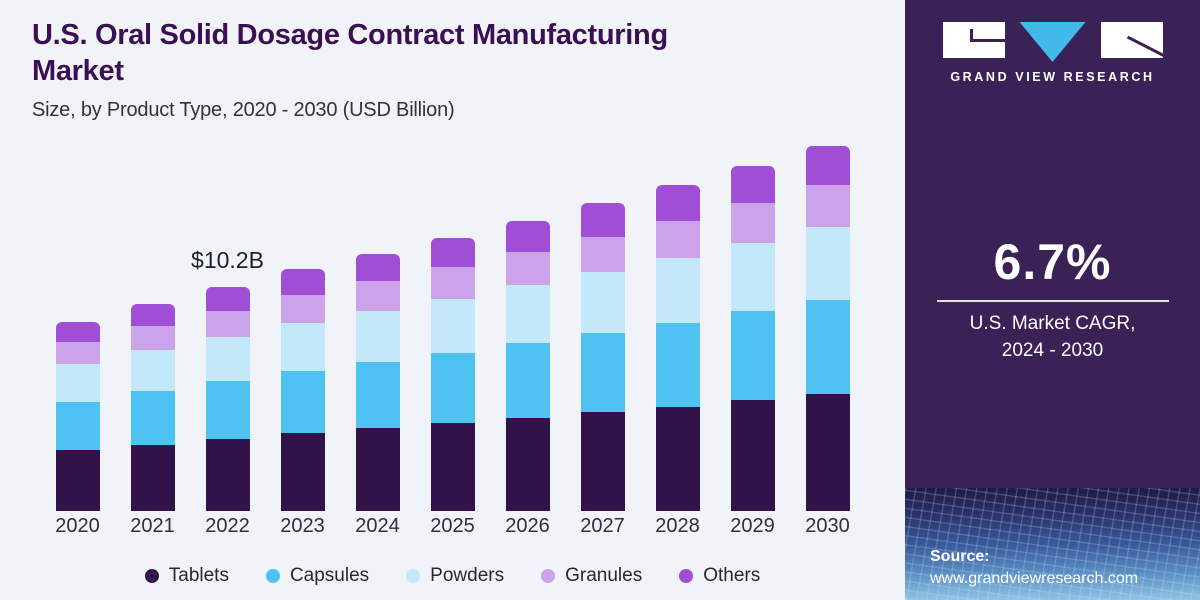  What do you see at coordinates (527, 314) in the screenshot?
I see `segment-powders-2026` at bounding box center [527, 314].